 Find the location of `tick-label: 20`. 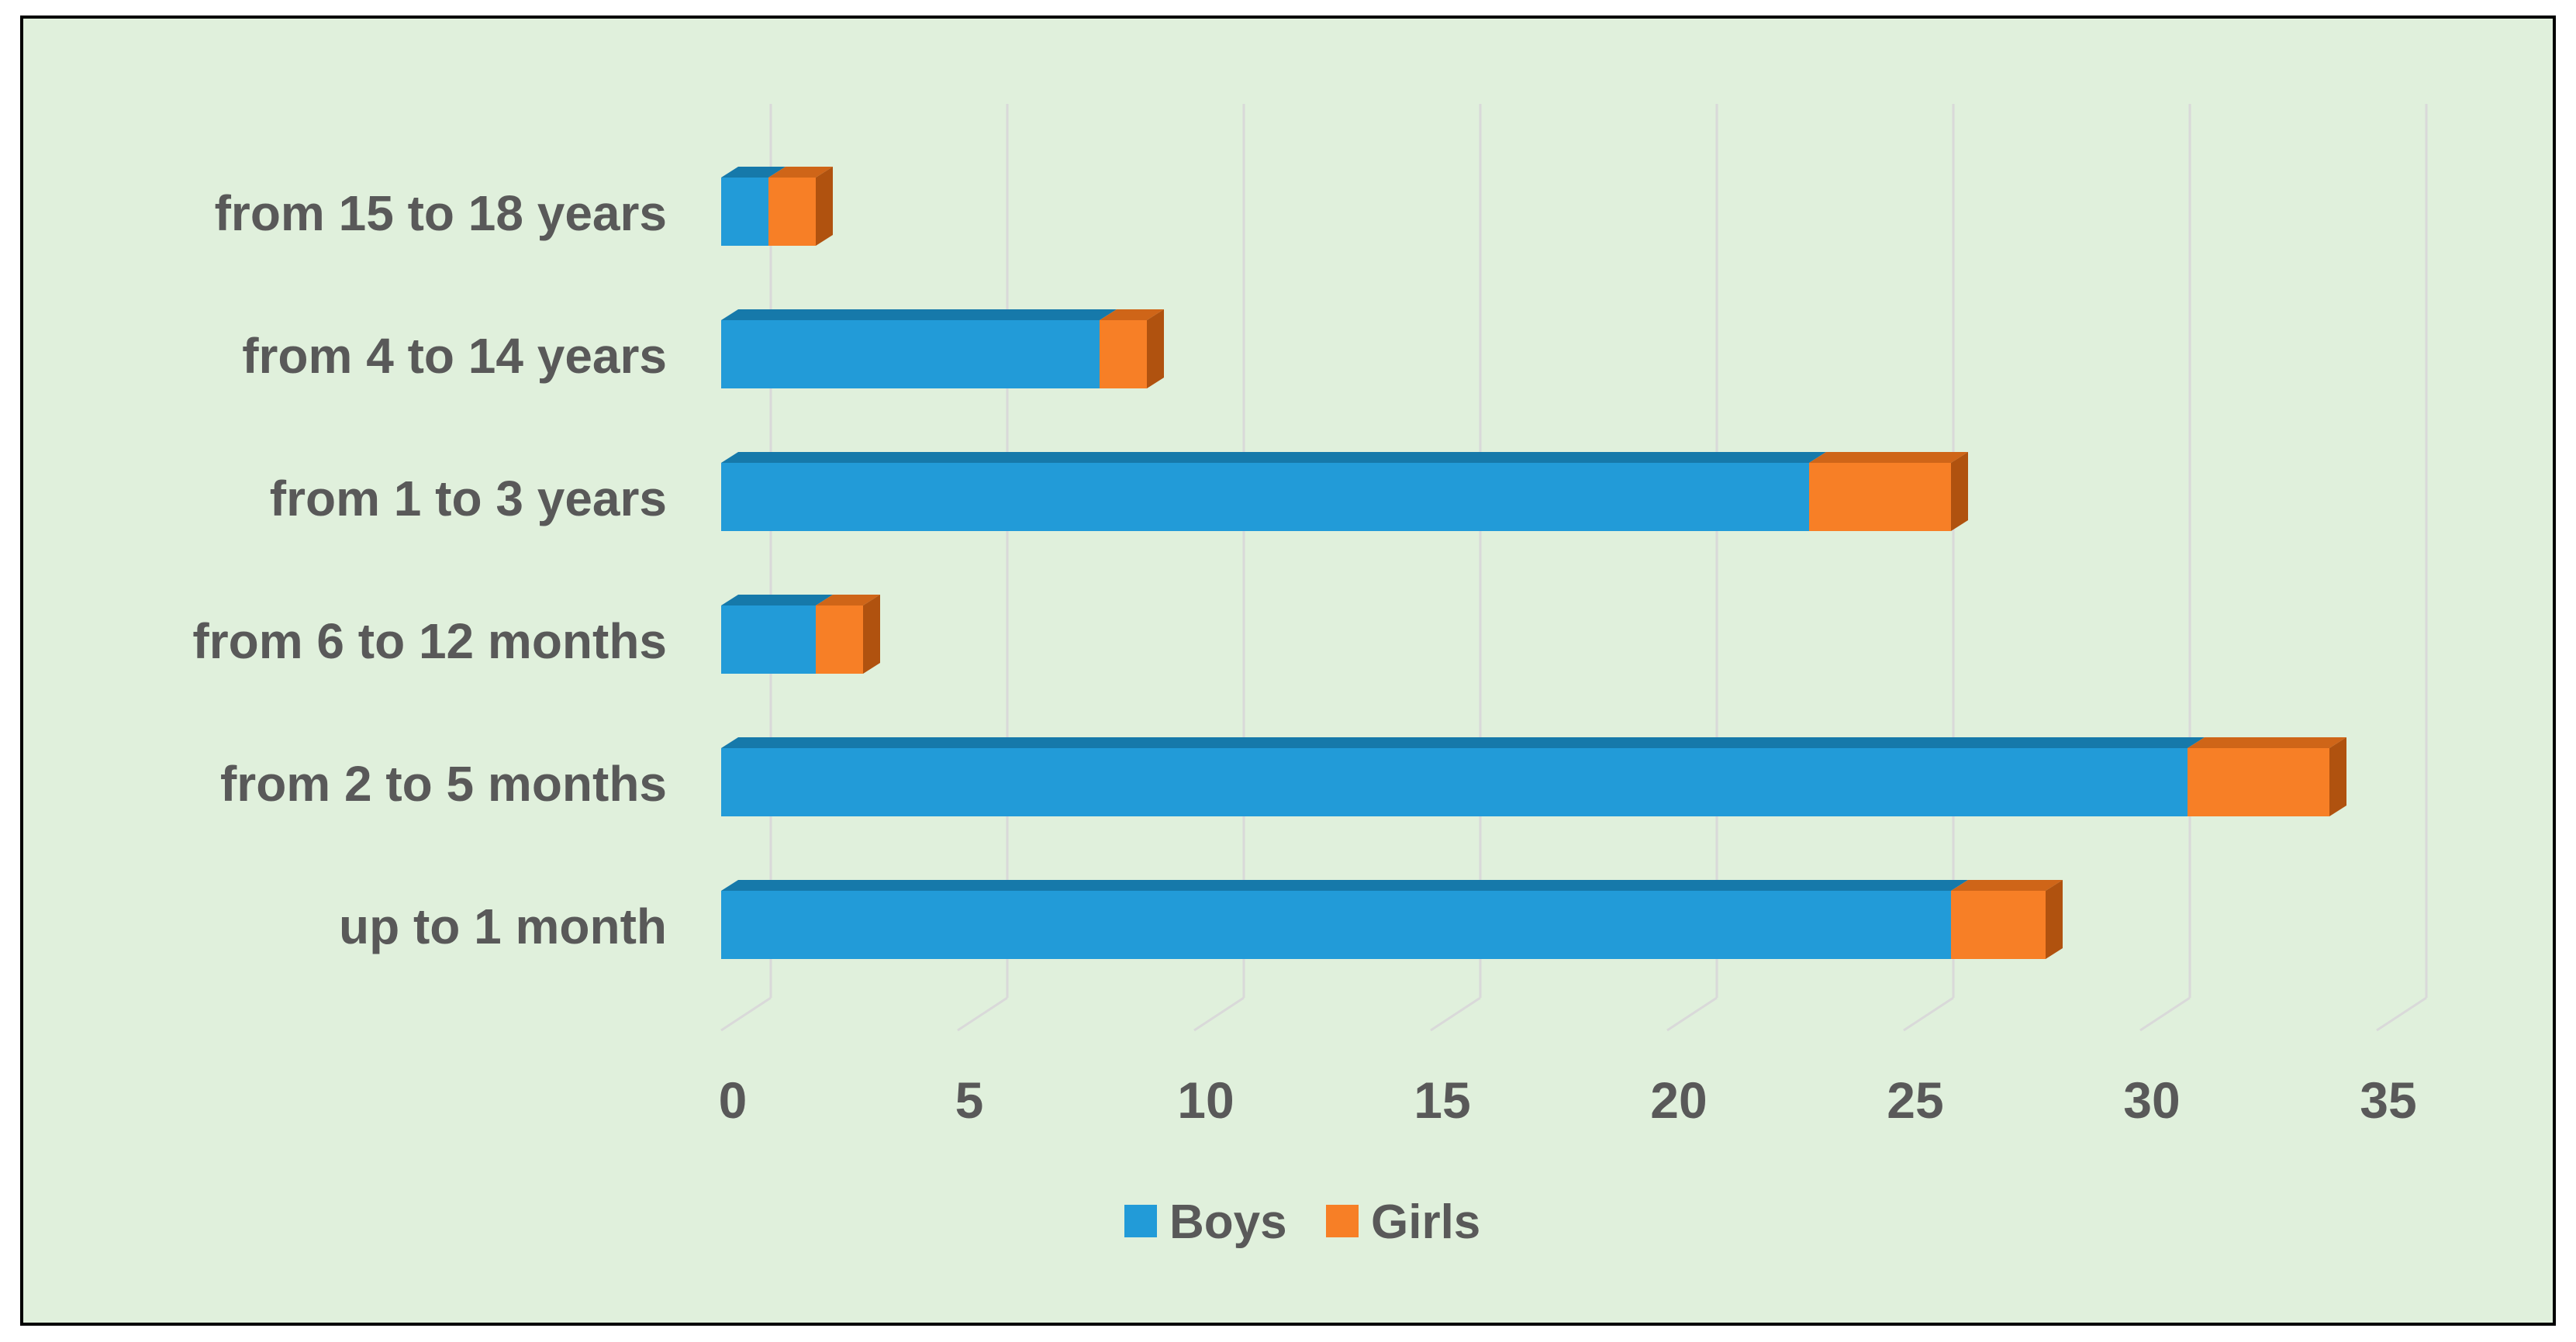

tick-label: 20 is located at coordinates (1678, 1100).